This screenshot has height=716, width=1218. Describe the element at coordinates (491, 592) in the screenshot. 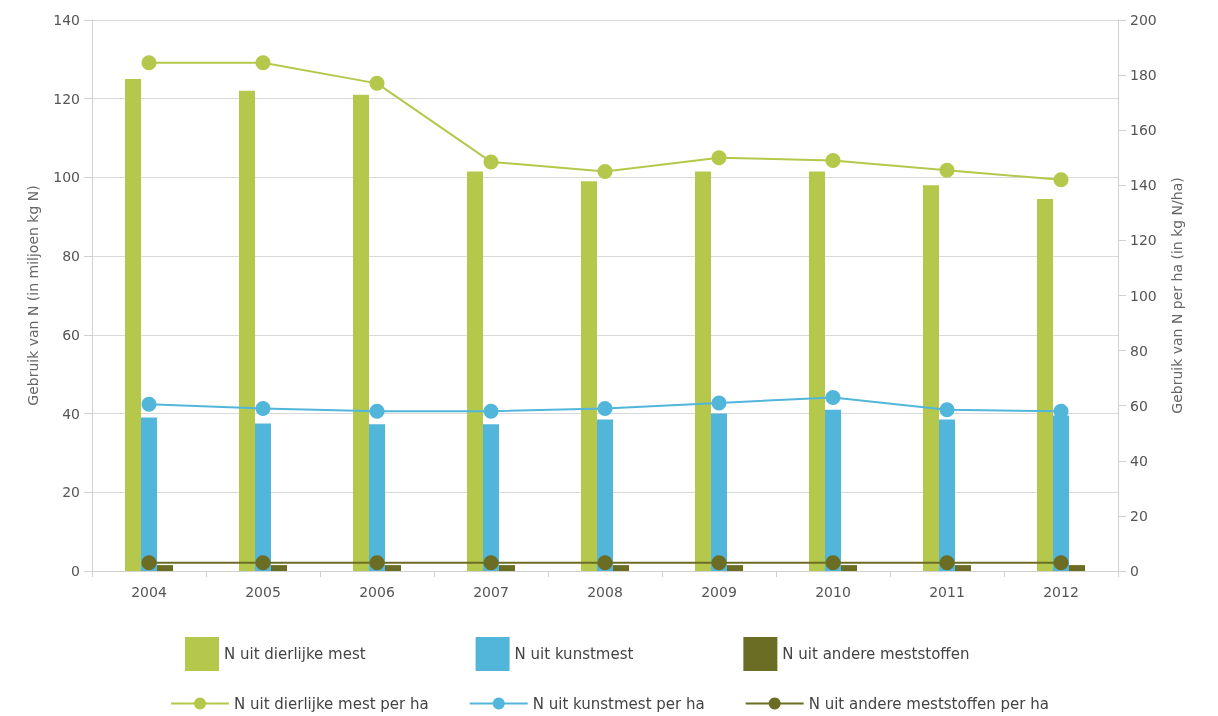

I see `x-tick-label: 2007` at that location.